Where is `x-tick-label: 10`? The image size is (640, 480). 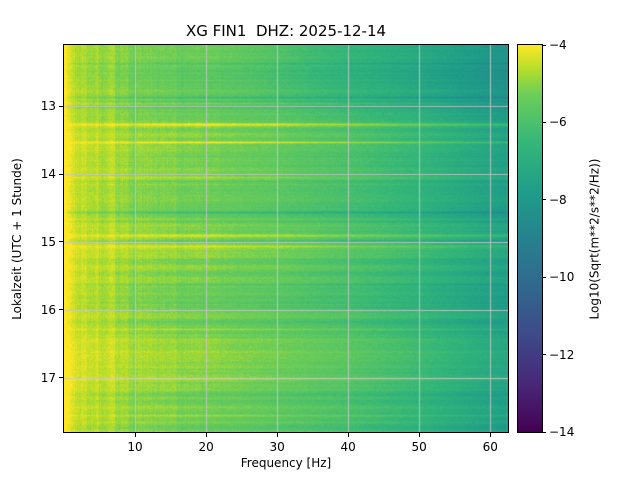
x-tick-label: 10 is located at coordinates (135, 447).